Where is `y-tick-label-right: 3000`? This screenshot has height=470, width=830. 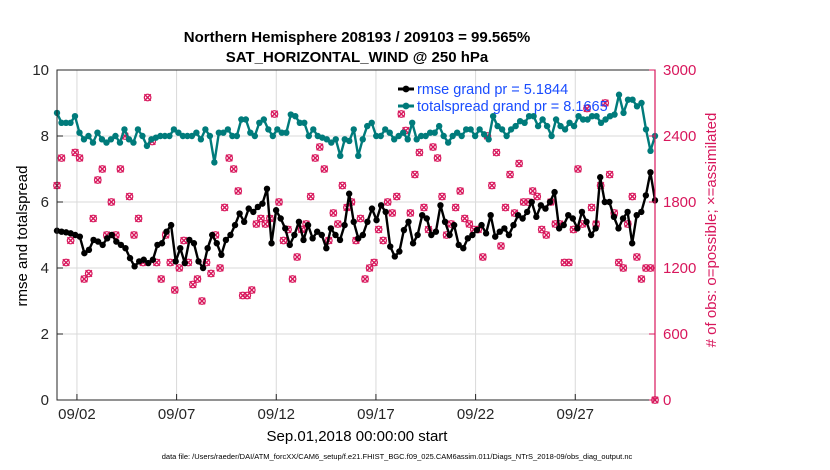 y-tick-label-right: 3000 is located at coordinates (679, 70).